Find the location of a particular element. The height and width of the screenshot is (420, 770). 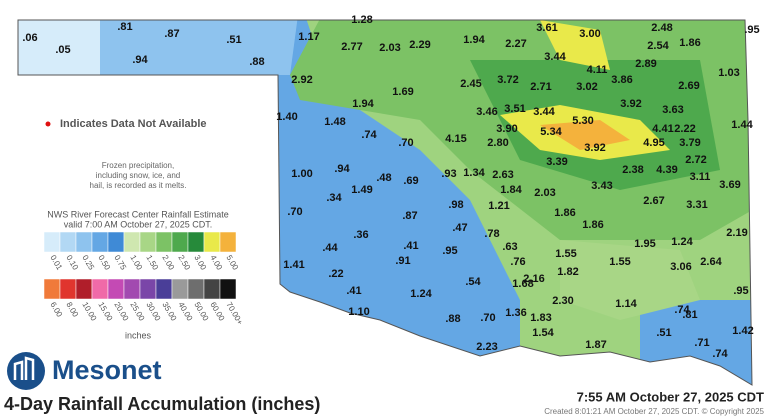

rainfall-label: 2.38 is located at coordinates (632, 170).